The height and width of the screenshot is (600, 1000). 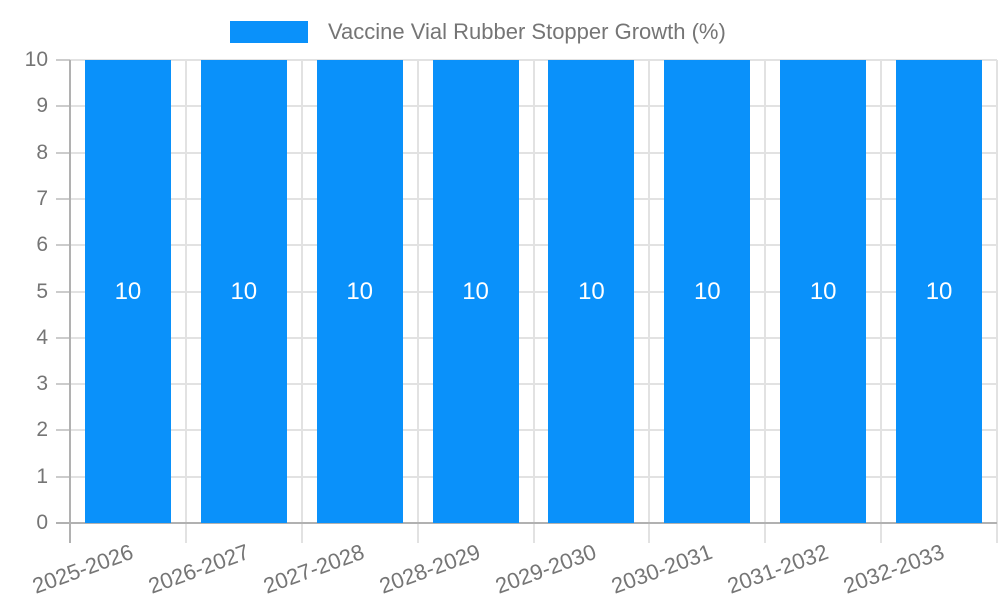 What do you see at coordinates (42, 337) in the screenshot?
I see `y-axis-label: 4` at bounding box center [42, 337].